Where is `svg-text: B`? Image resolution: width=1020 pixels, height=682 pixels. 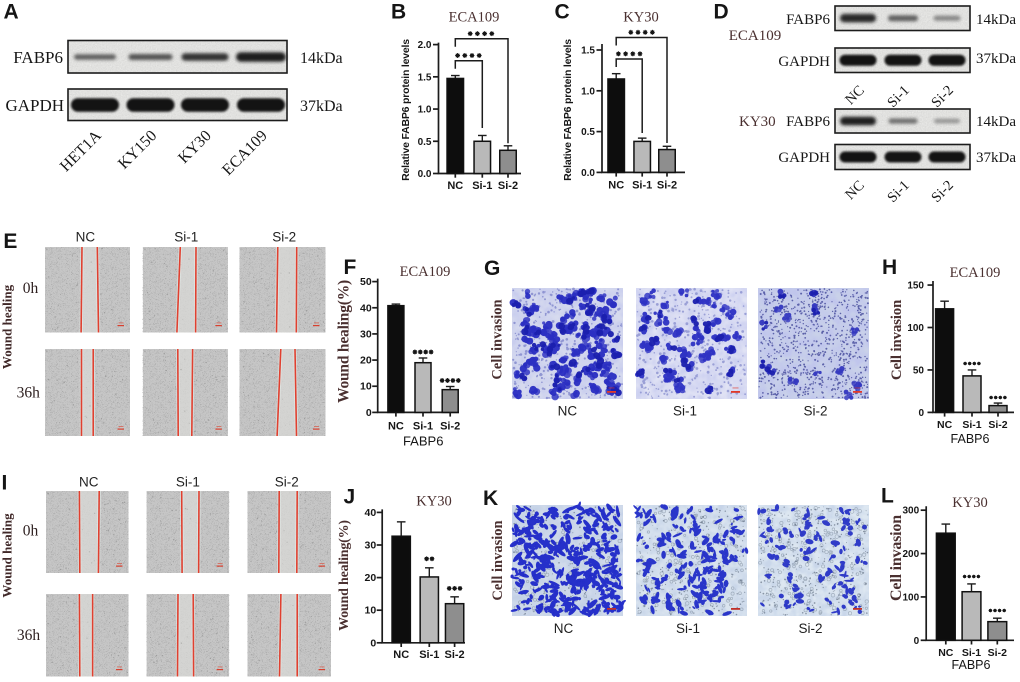
svg-text: B is located at coordinates (398, 11).